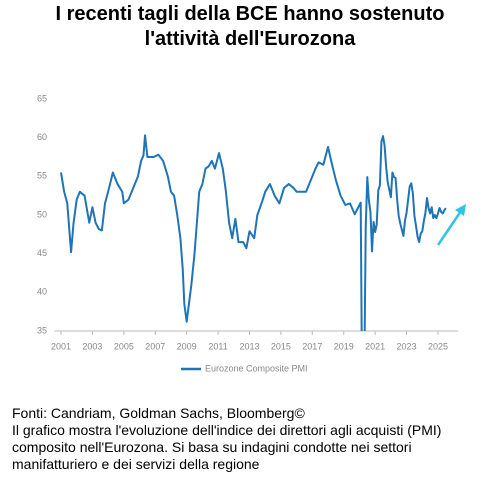 This screenshot has height=488, width=501. Describe the element at coordinates (42, 253) in the screenshot. I see `y-tick-label: 45` at that location.